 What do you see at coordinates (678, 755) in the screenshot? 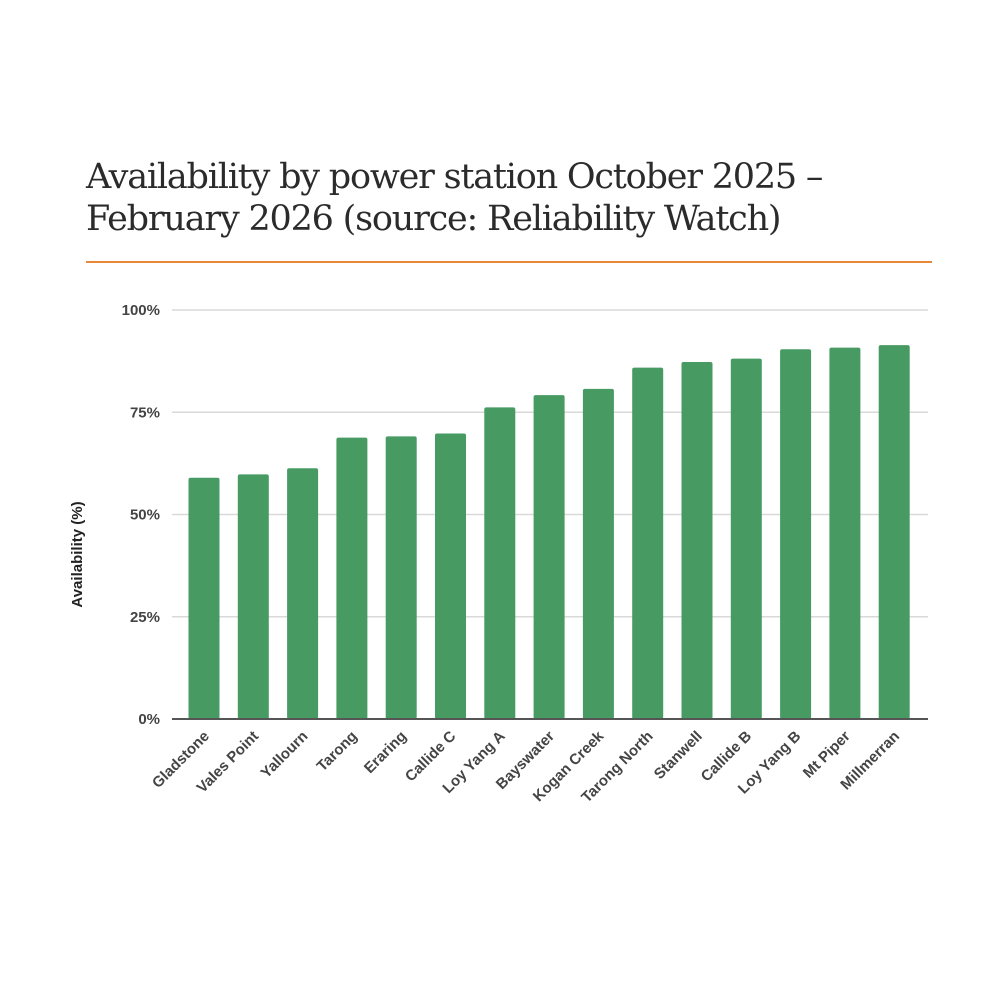
I see `x-tick-label: Stanwell` at bounding box center [678, 755].